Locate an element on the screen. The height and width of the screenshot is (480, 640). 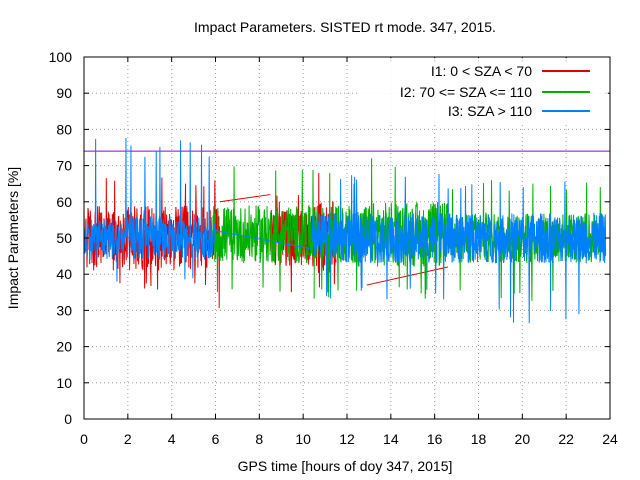
x-tick-labels: 0 2 4 6 8 10 12 14 16 18 20 22 24 is located at coordinates (349, 439).